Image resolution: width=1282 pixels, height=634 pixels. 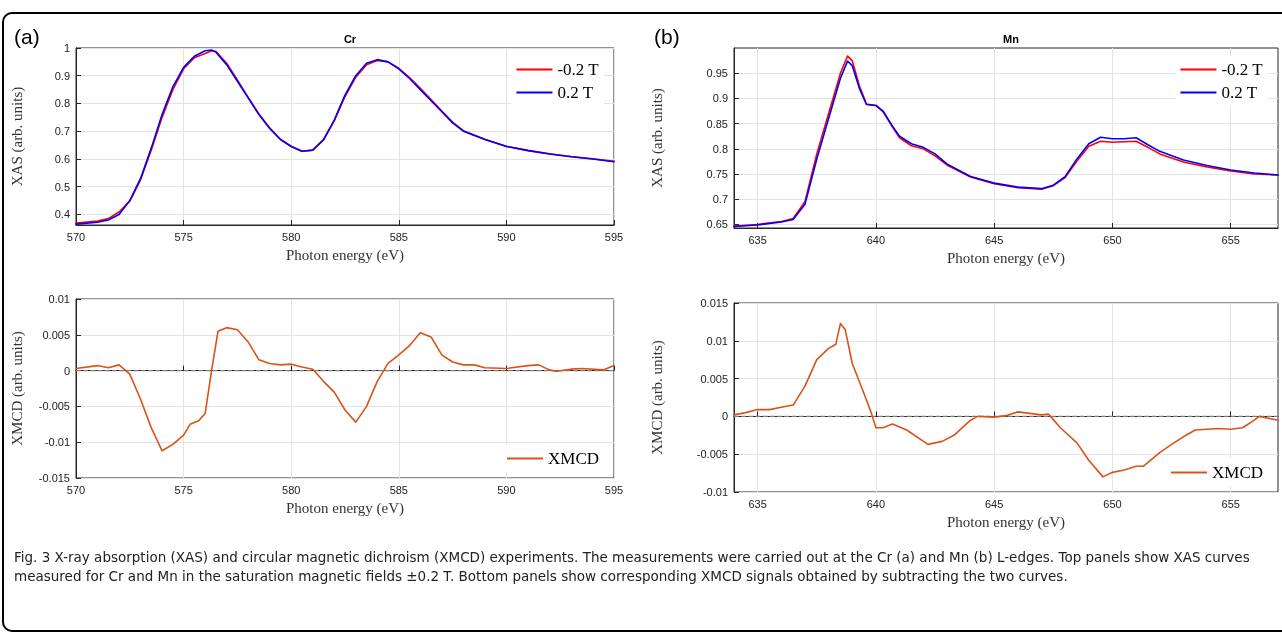 What do you see at coordinates (350, 38) in the screenshot?
I see `chart-title: Cr` at bounding box center [350, 38].